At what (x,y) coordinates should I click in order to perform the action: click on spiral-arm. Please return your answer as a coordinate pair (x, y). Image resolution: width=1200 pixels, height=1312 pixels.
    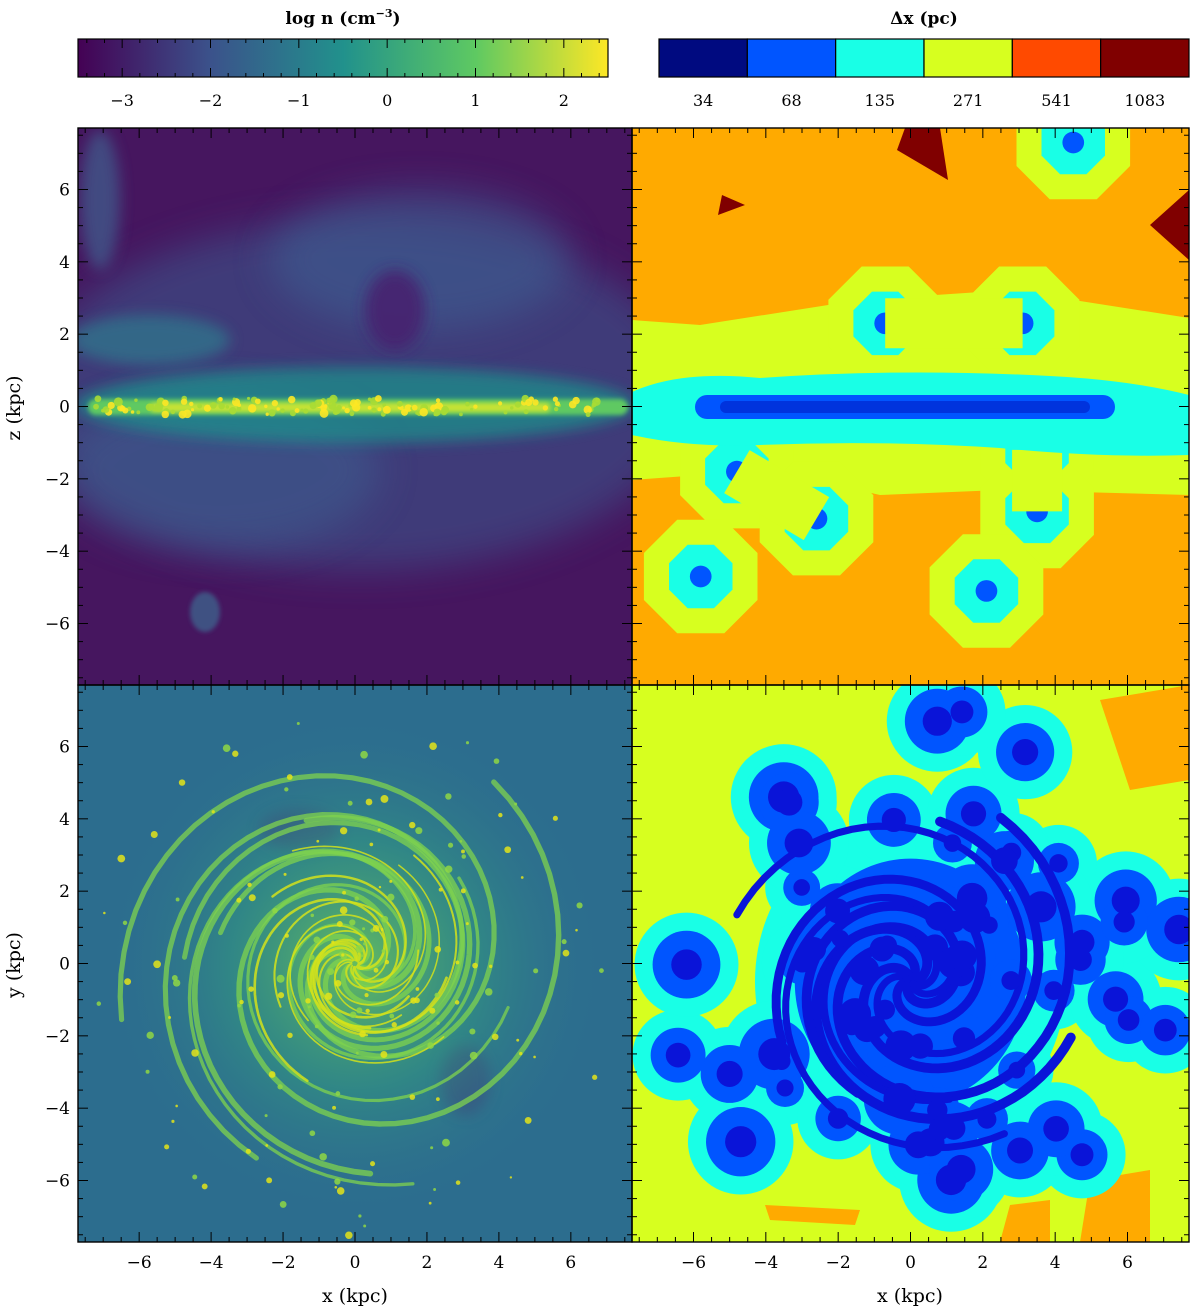
    Looking at the image, I should click on (385, 933).